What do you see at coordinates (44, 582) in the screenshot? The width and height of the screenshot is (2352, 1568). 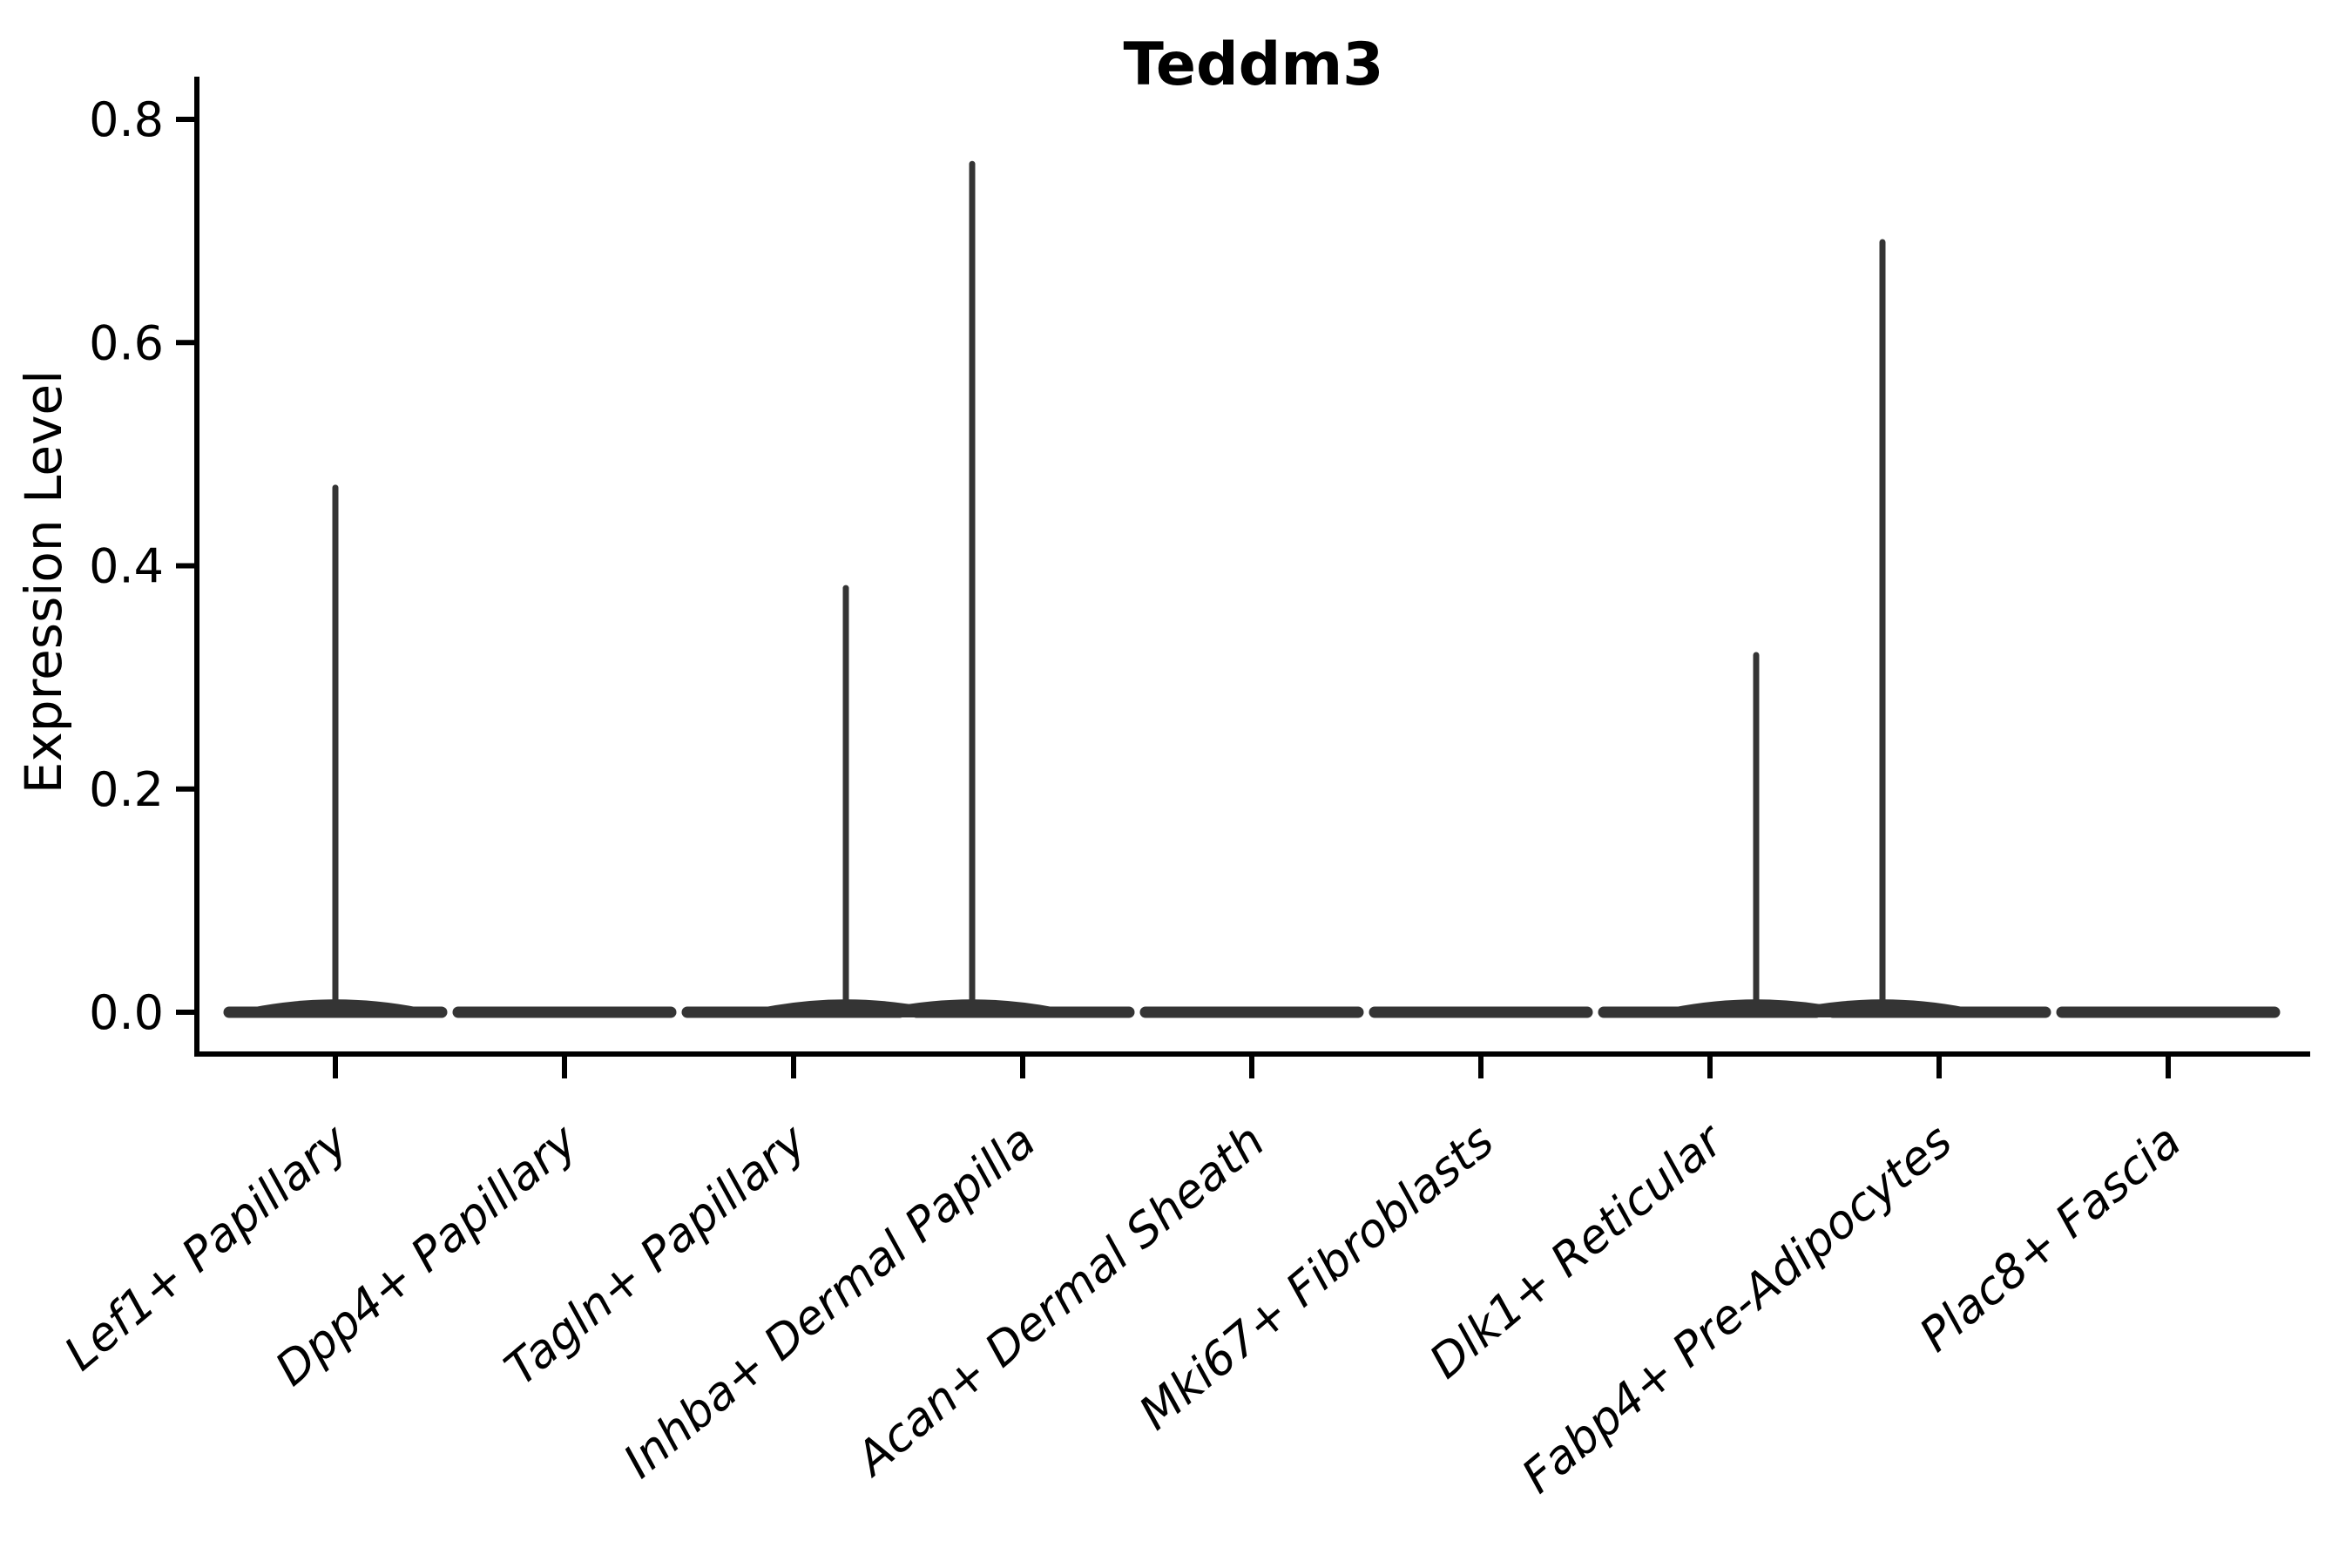 I see `y-axis-label: Expression Level` at bounding box center [44, 582].